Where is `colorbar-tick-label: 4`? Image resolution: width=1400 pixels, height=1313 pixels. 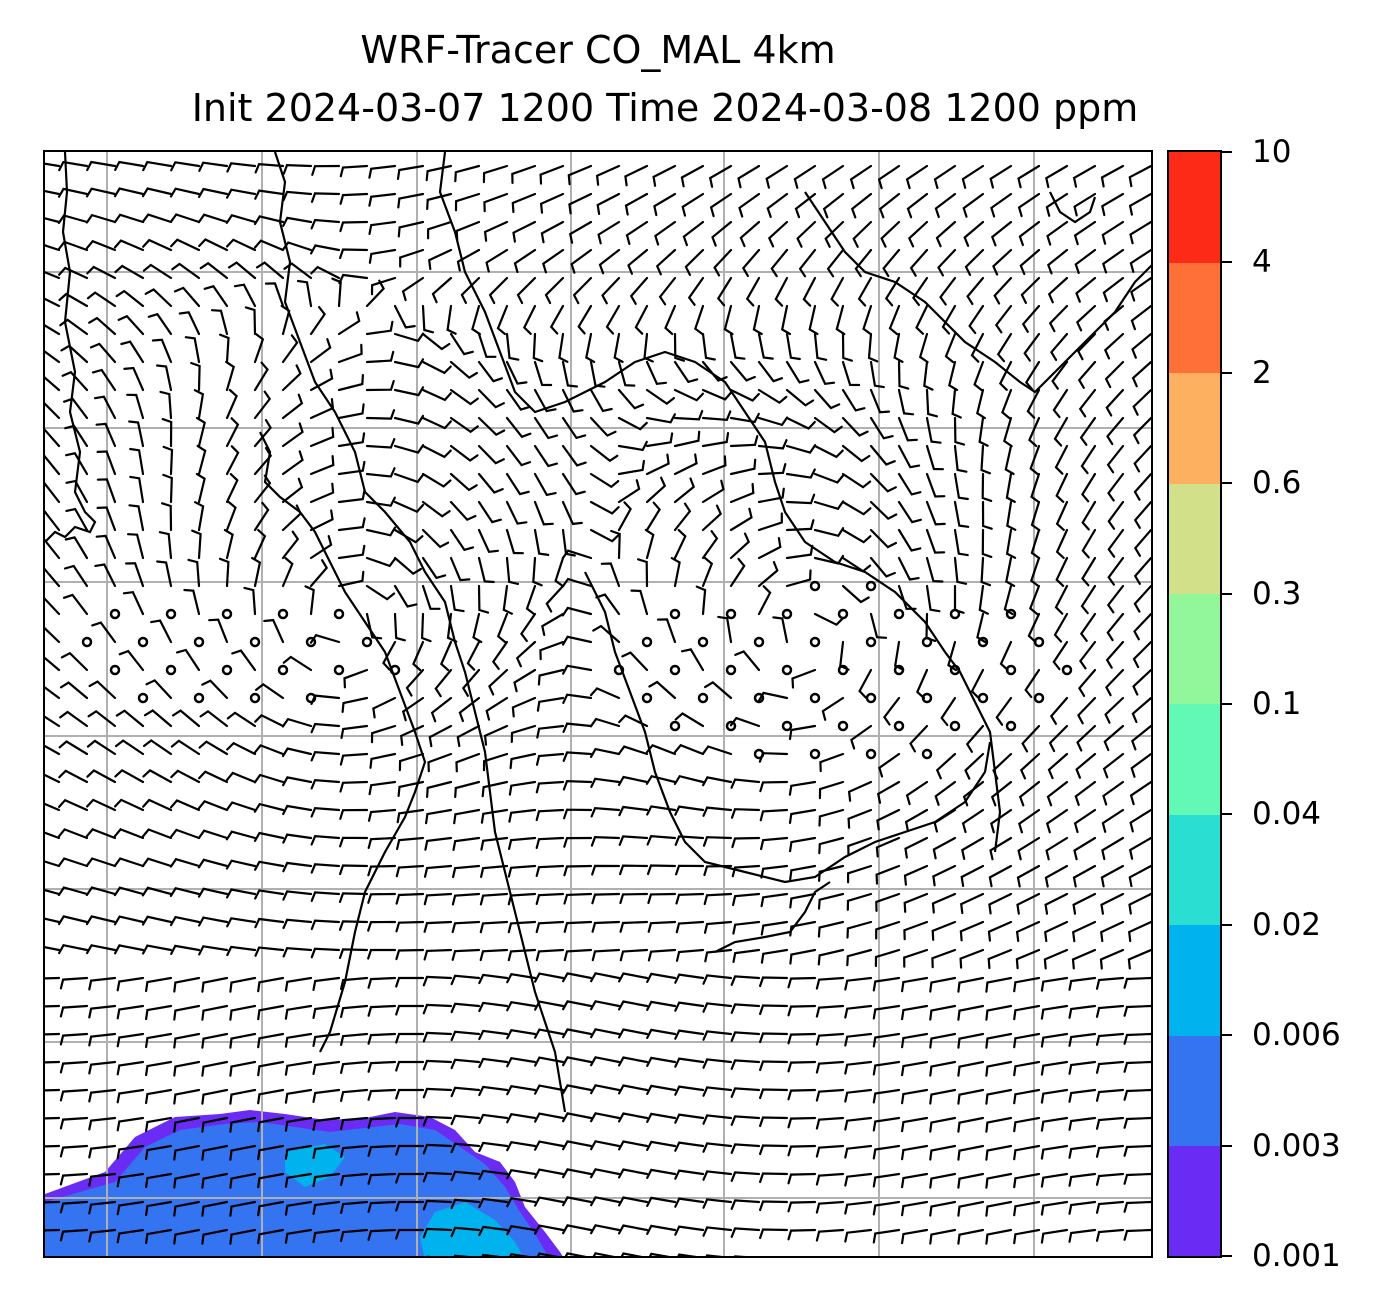 colorbar-tick-label: 4 is located at coordinates (1262, 262).